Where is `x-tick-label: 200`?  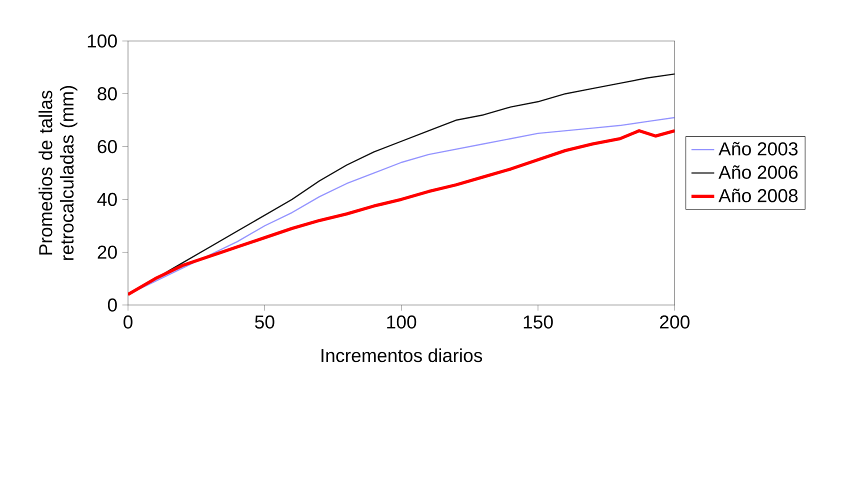
x-tick-label: 200 is located at coordinates (675, 322).